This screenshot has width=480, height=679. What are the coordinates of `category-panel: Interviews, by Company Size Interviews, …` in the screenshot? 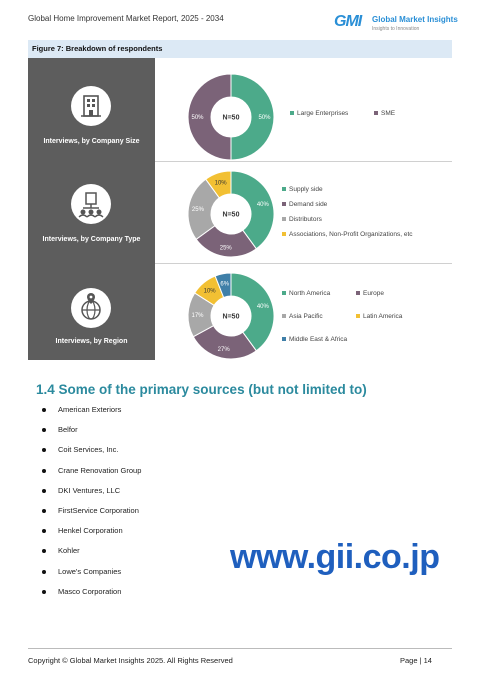 It's located at (91, 209).